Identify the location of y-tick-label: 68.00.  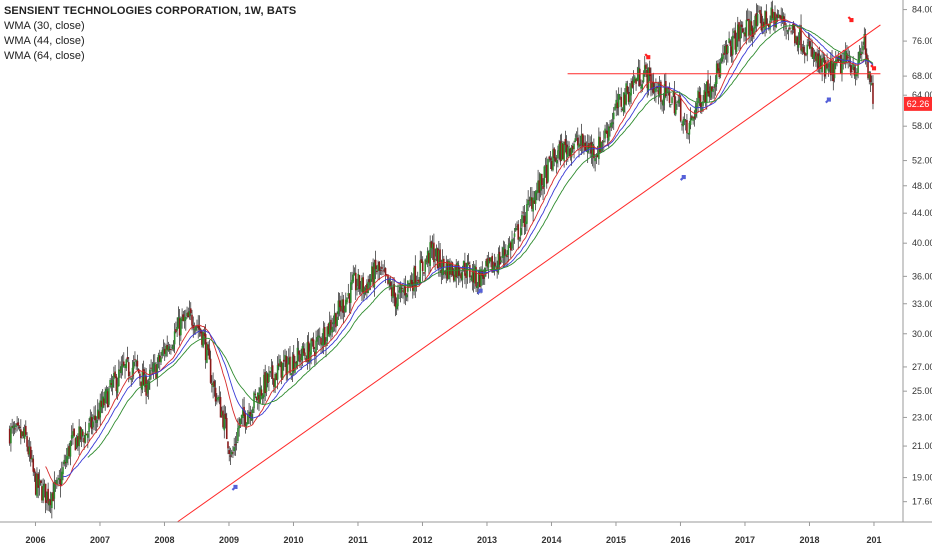
(922, 76).